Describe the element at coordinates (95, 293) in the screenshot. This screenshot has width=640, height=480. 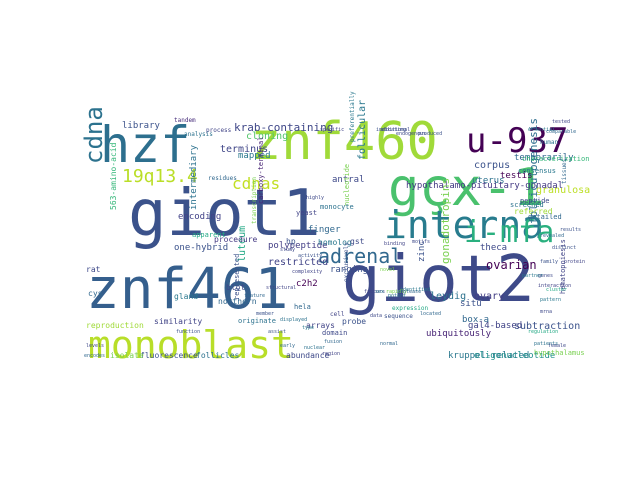
I see `word-67: cys` at that location.